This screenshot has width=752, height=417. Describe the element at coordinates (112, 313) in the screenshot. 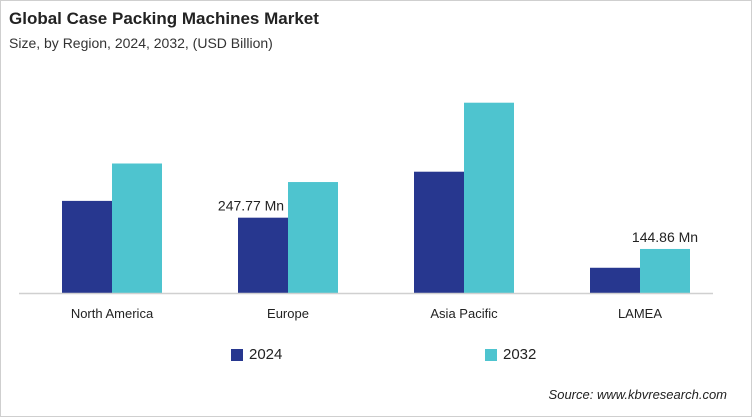

I see `x-tick-label: North America` at that location.